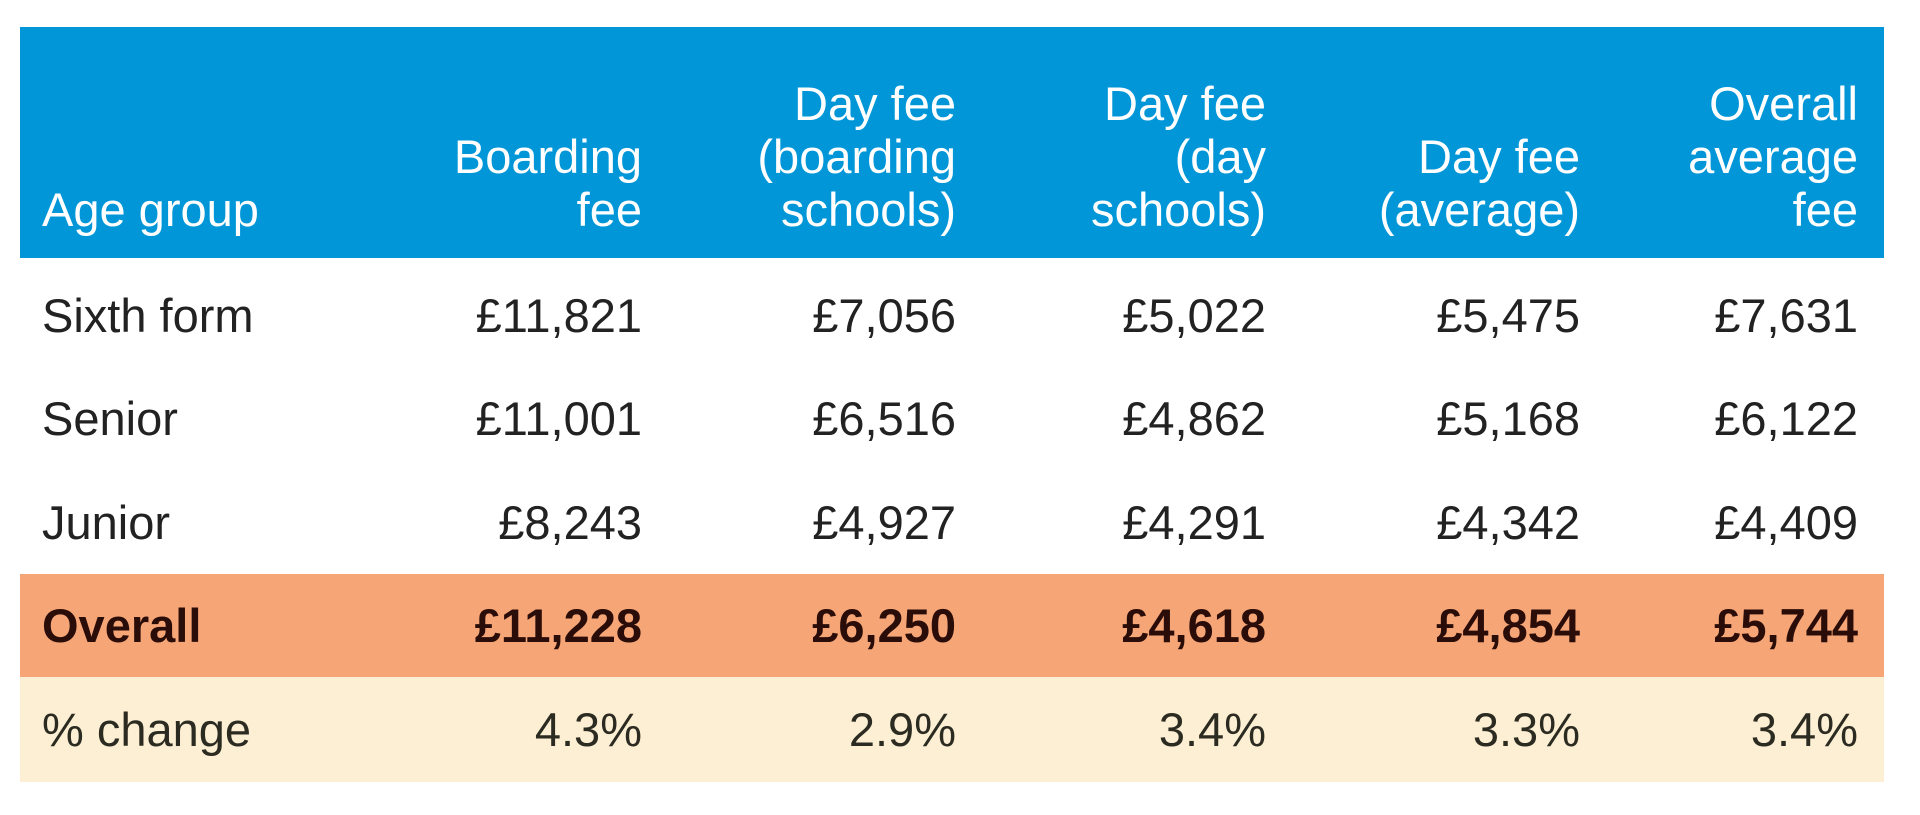  What do you see at coordinates (1508, 418) in the screenshot?
I see `cell: £5,168` at bounding box center [1508, 418].